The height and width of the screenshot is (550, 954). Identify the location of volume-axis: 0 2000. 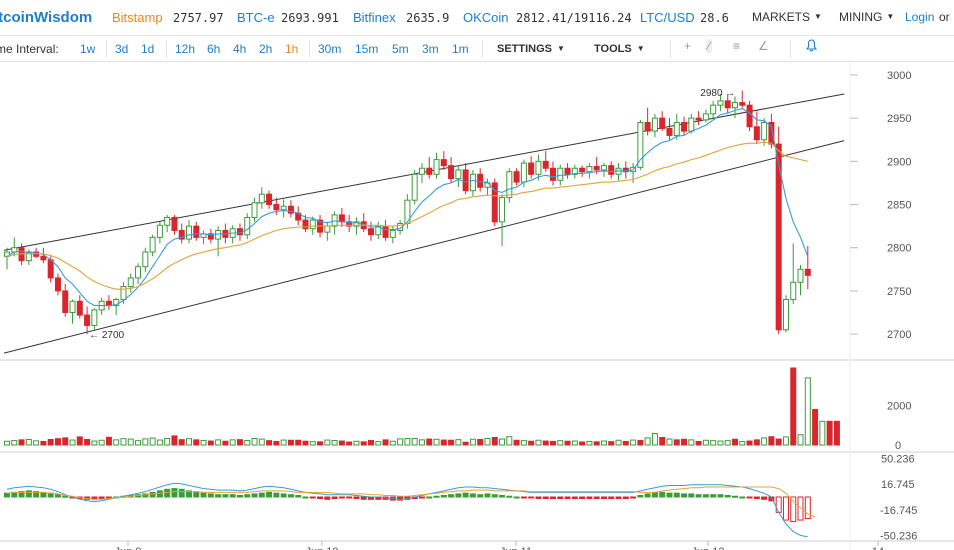
(899, 426).